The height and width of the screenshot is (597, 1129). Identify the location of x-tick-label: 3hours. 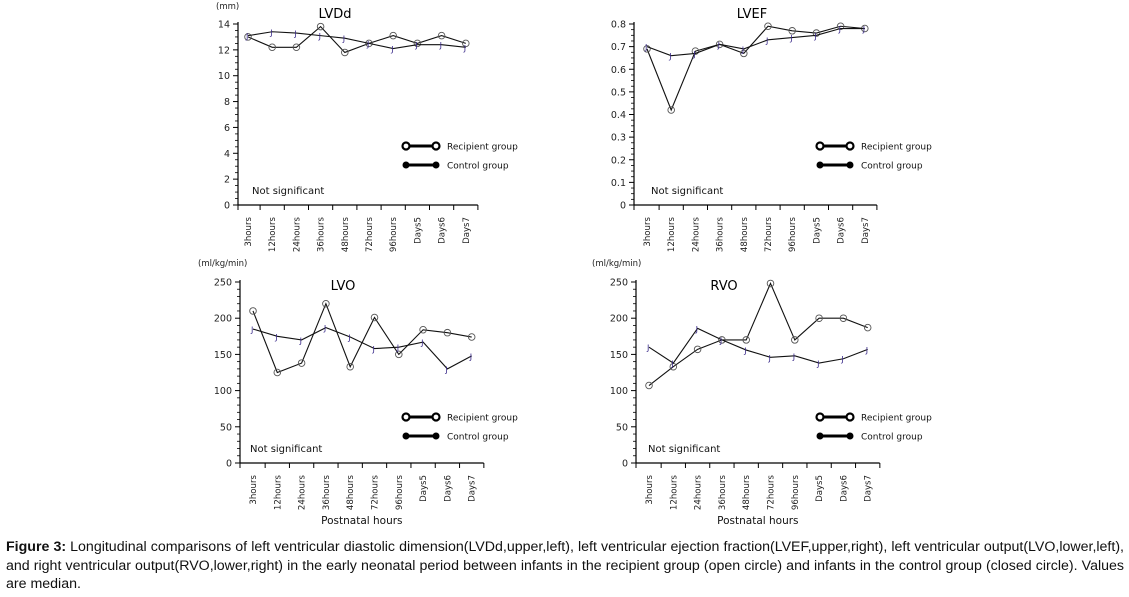
(254, 489).